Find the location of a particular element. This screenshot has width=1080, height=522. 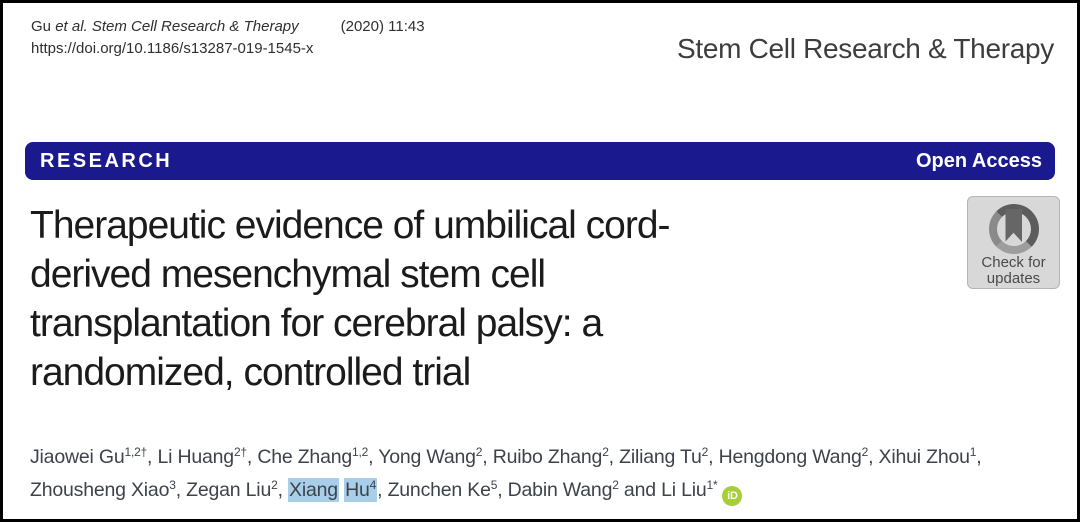

journal-masthead: Stem Cell Research & Therapy is located at coordinates (865, 48).